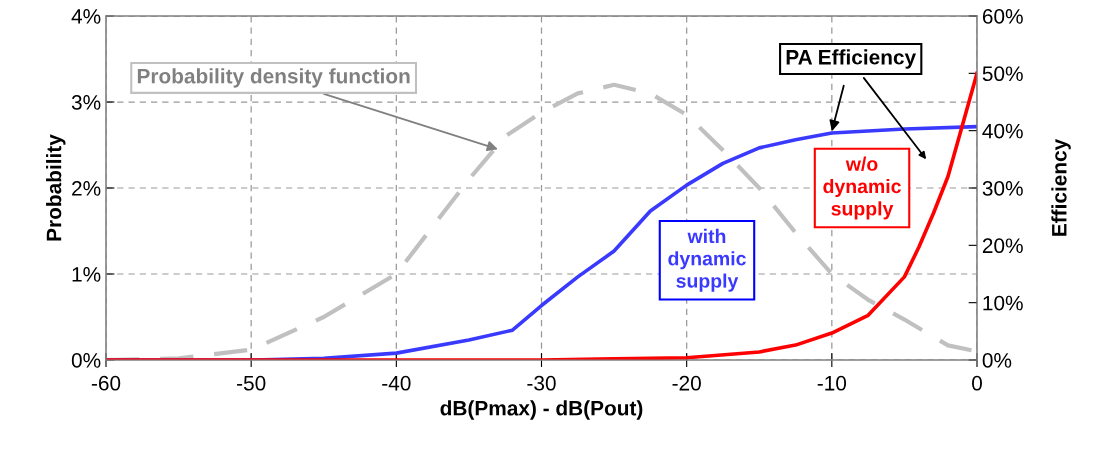 The height and width of the screenshot is (449, 1110). I want to click on annotation: w/o dynamic supply, so click(862, 188).